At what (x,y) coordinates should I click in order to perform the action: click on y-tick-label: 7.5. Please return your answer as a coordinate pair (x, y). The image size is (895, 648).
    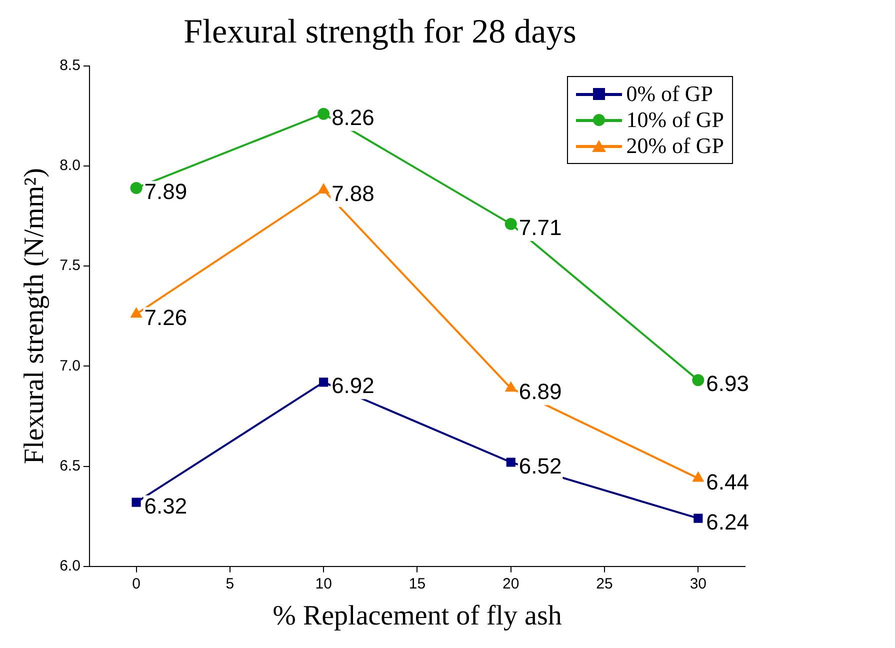
    Looking at the image, I should click on (70, 265).